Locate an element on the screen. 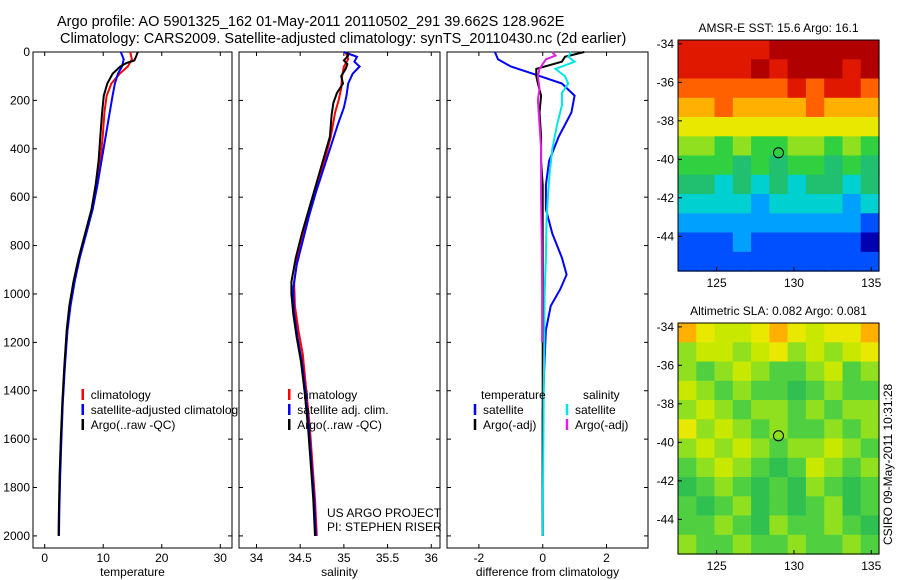  map-frame is located at coordinates (778, 155).